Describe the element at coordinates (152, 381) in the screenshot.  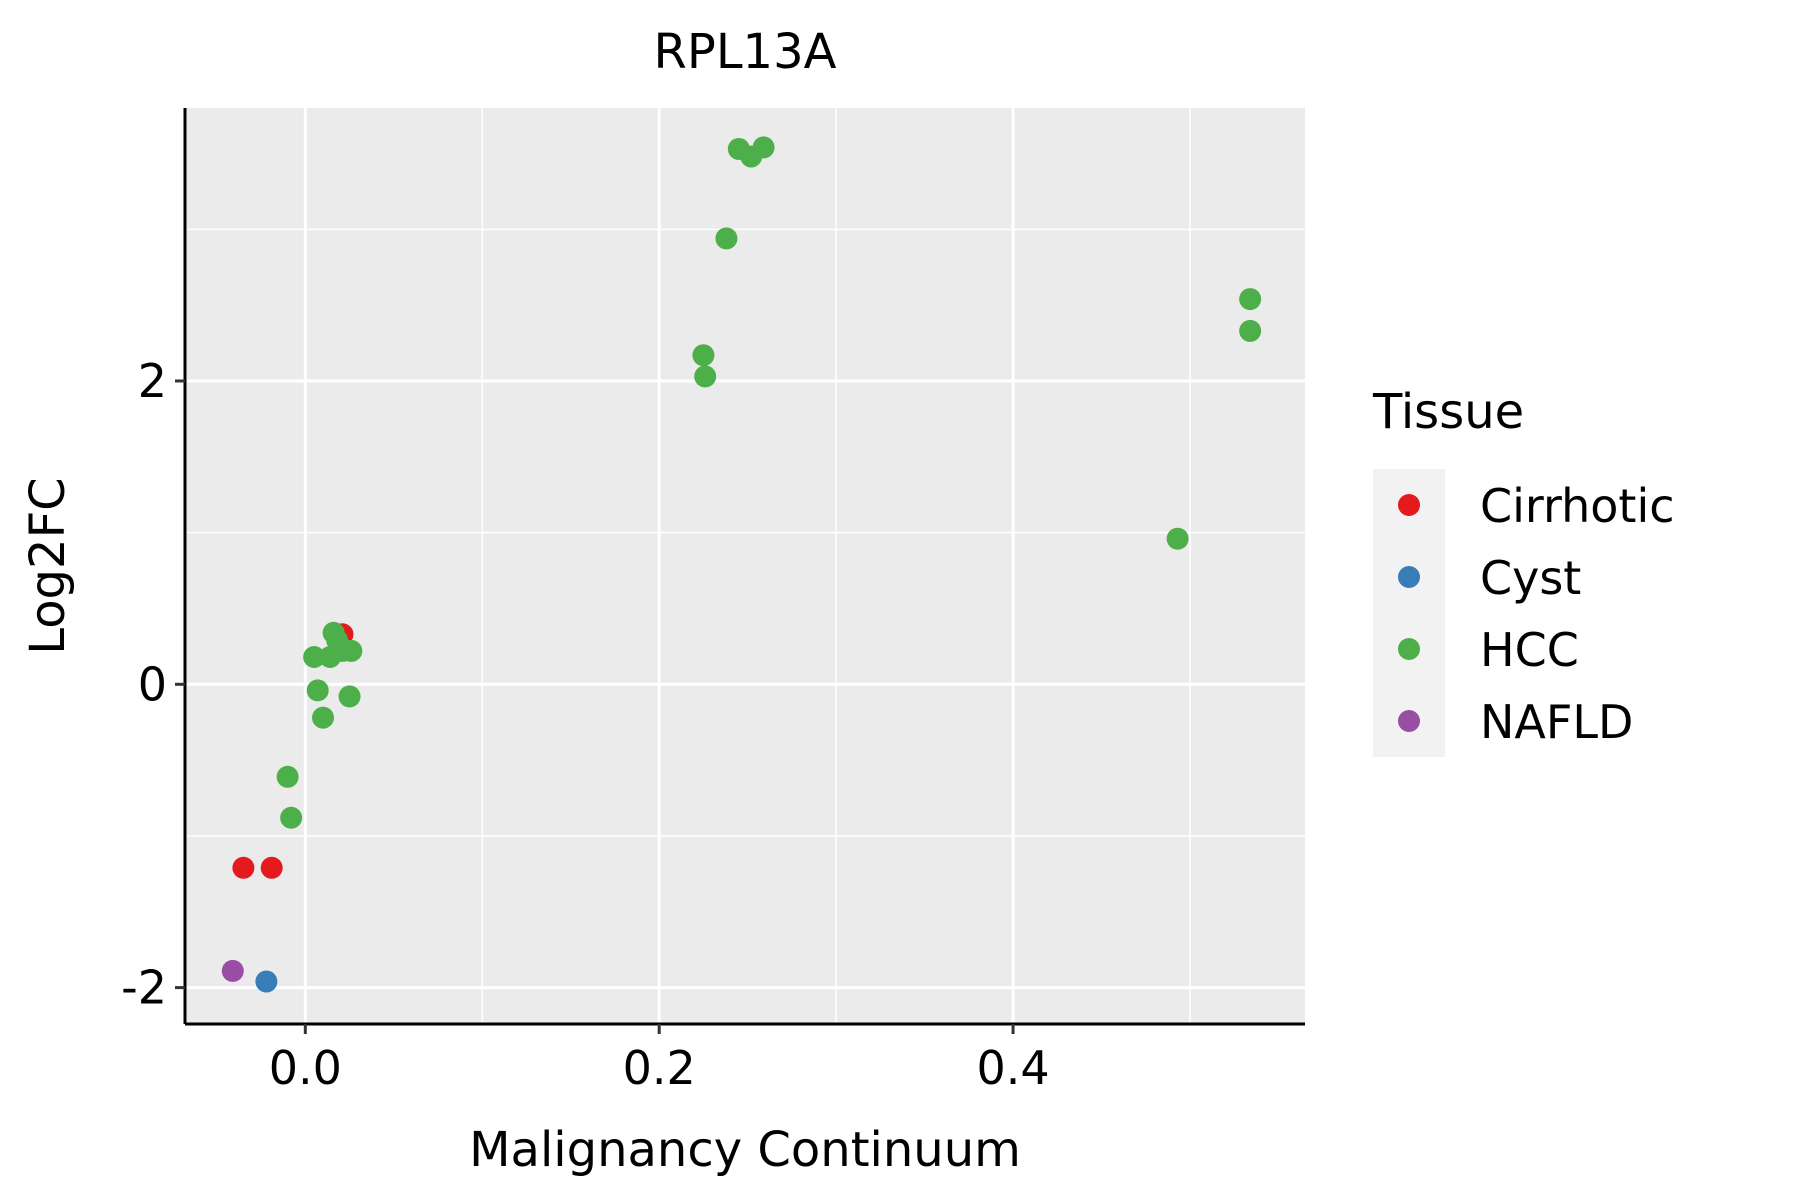
I see `y-tick-label: 2` at that location.